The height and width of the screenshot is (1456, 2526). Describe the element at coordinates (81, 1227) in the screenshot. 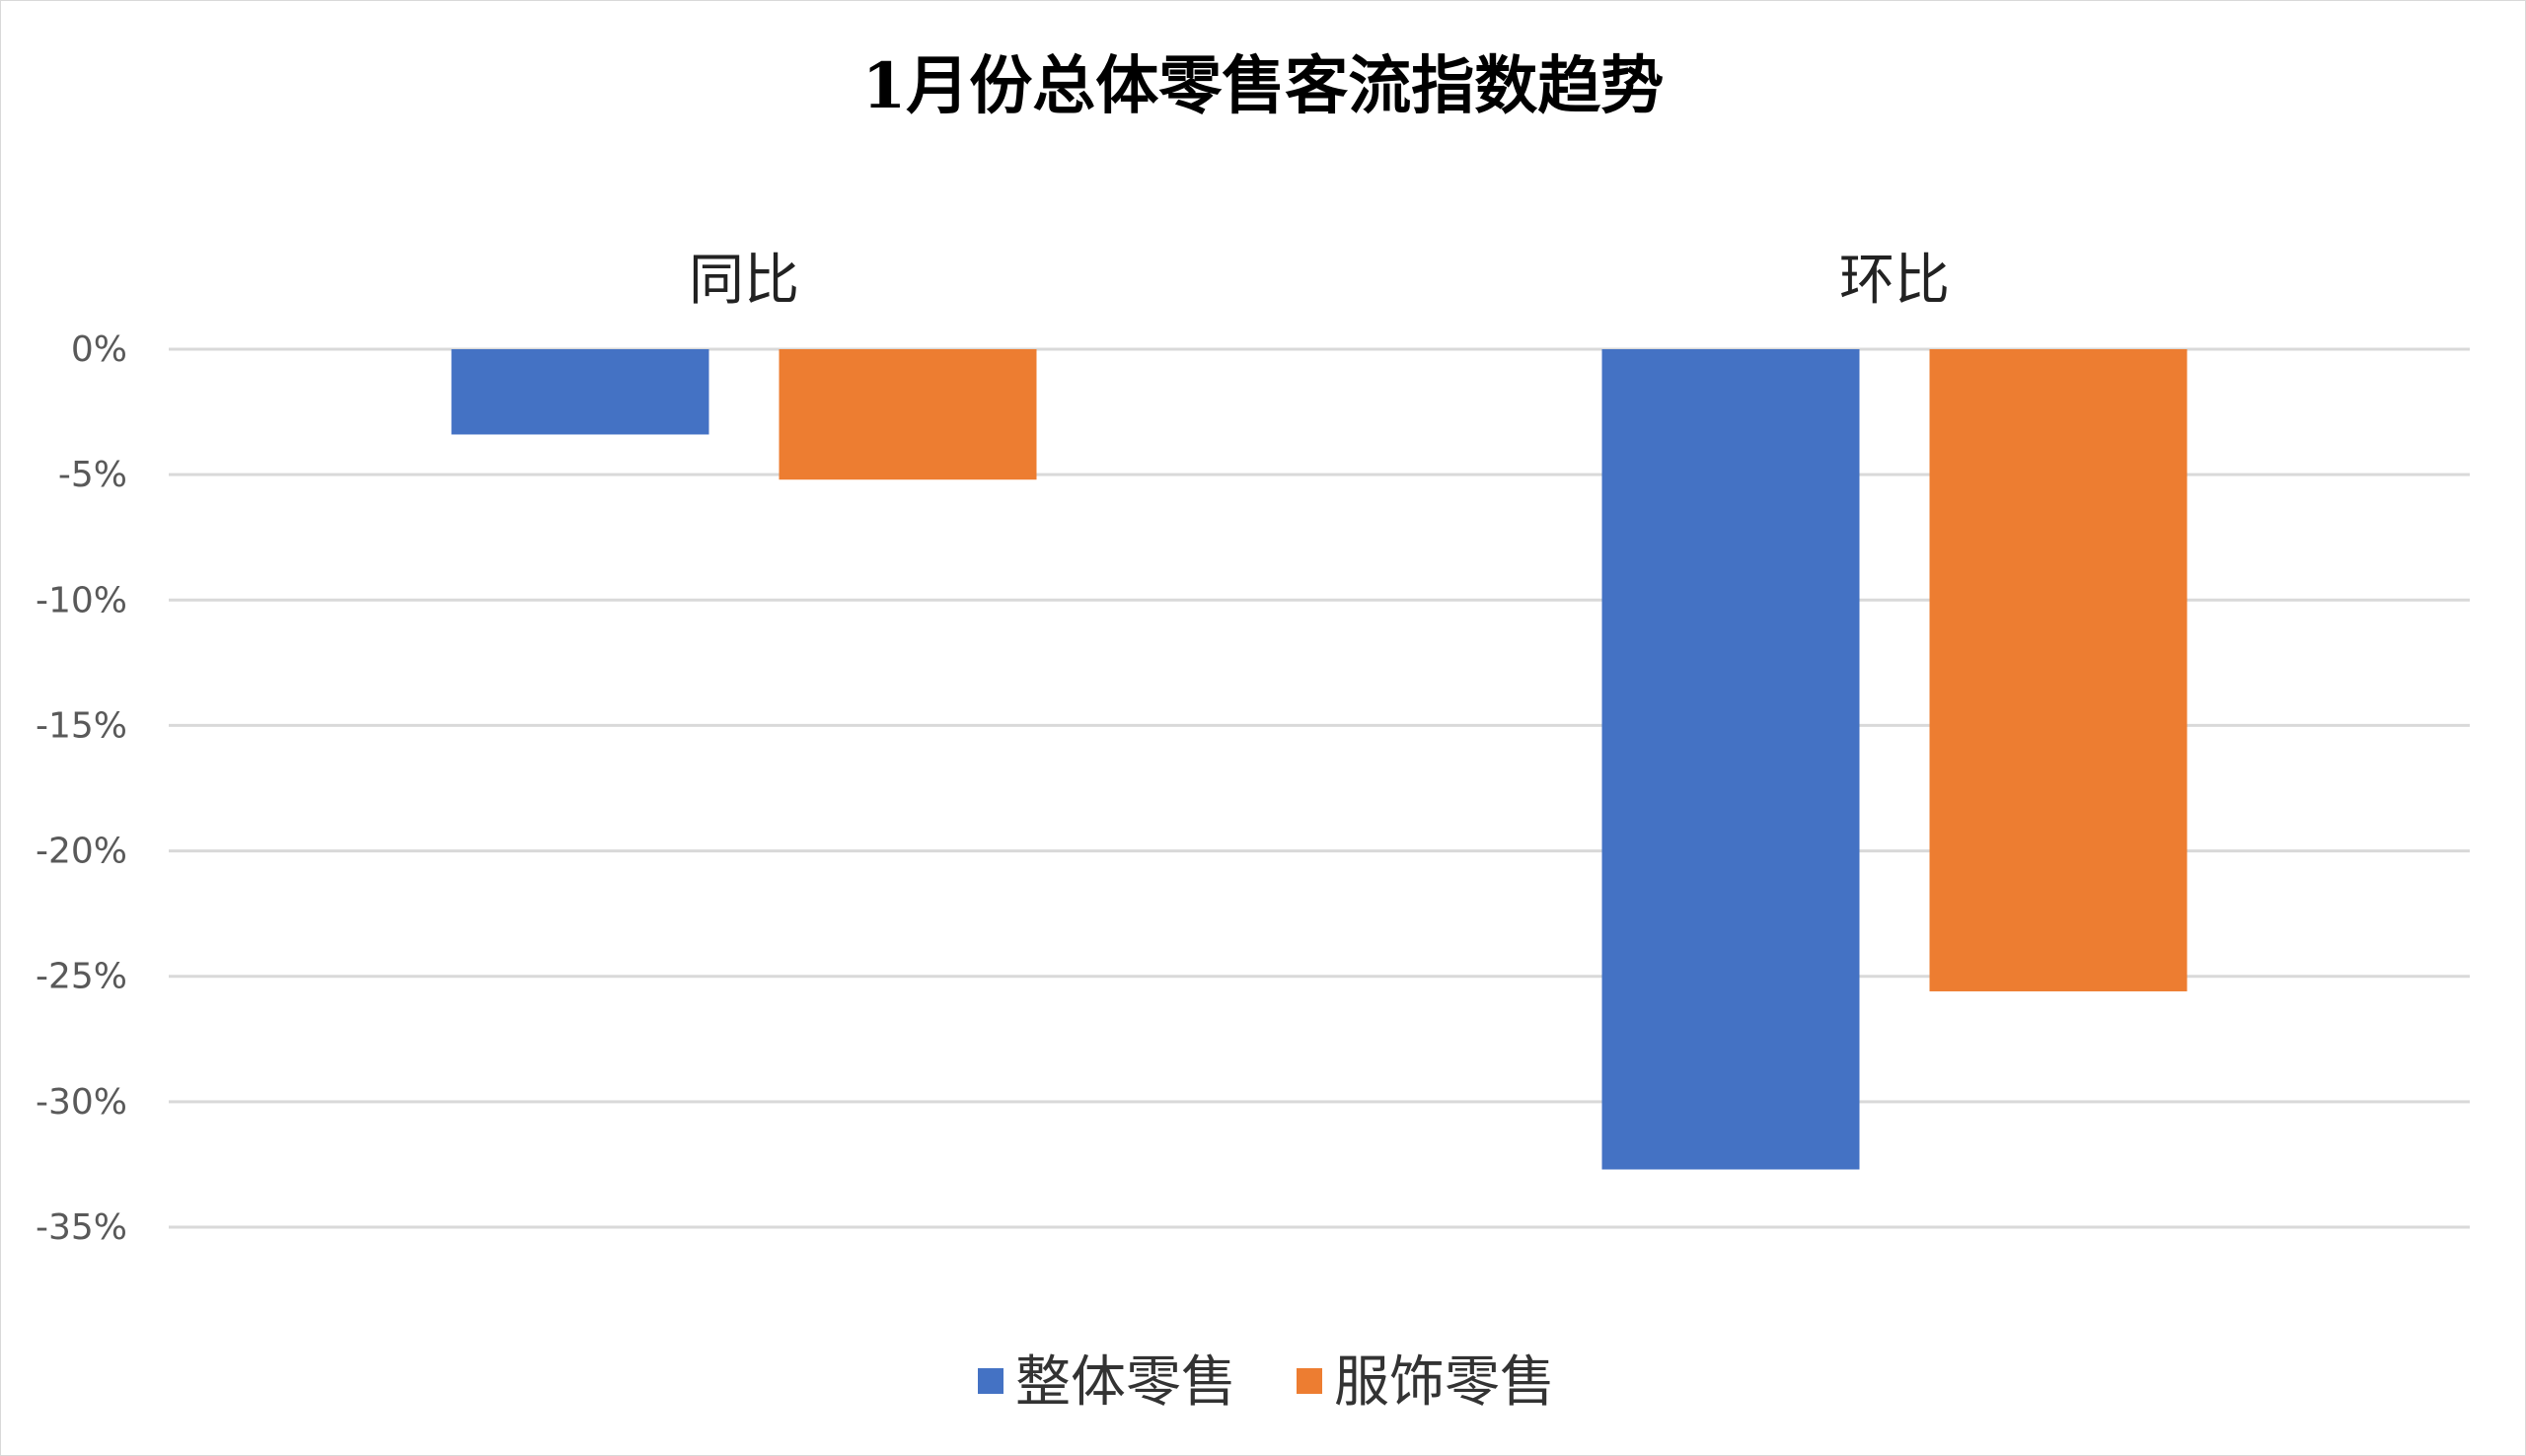

I see `y-tick-label: -35%` at that location.